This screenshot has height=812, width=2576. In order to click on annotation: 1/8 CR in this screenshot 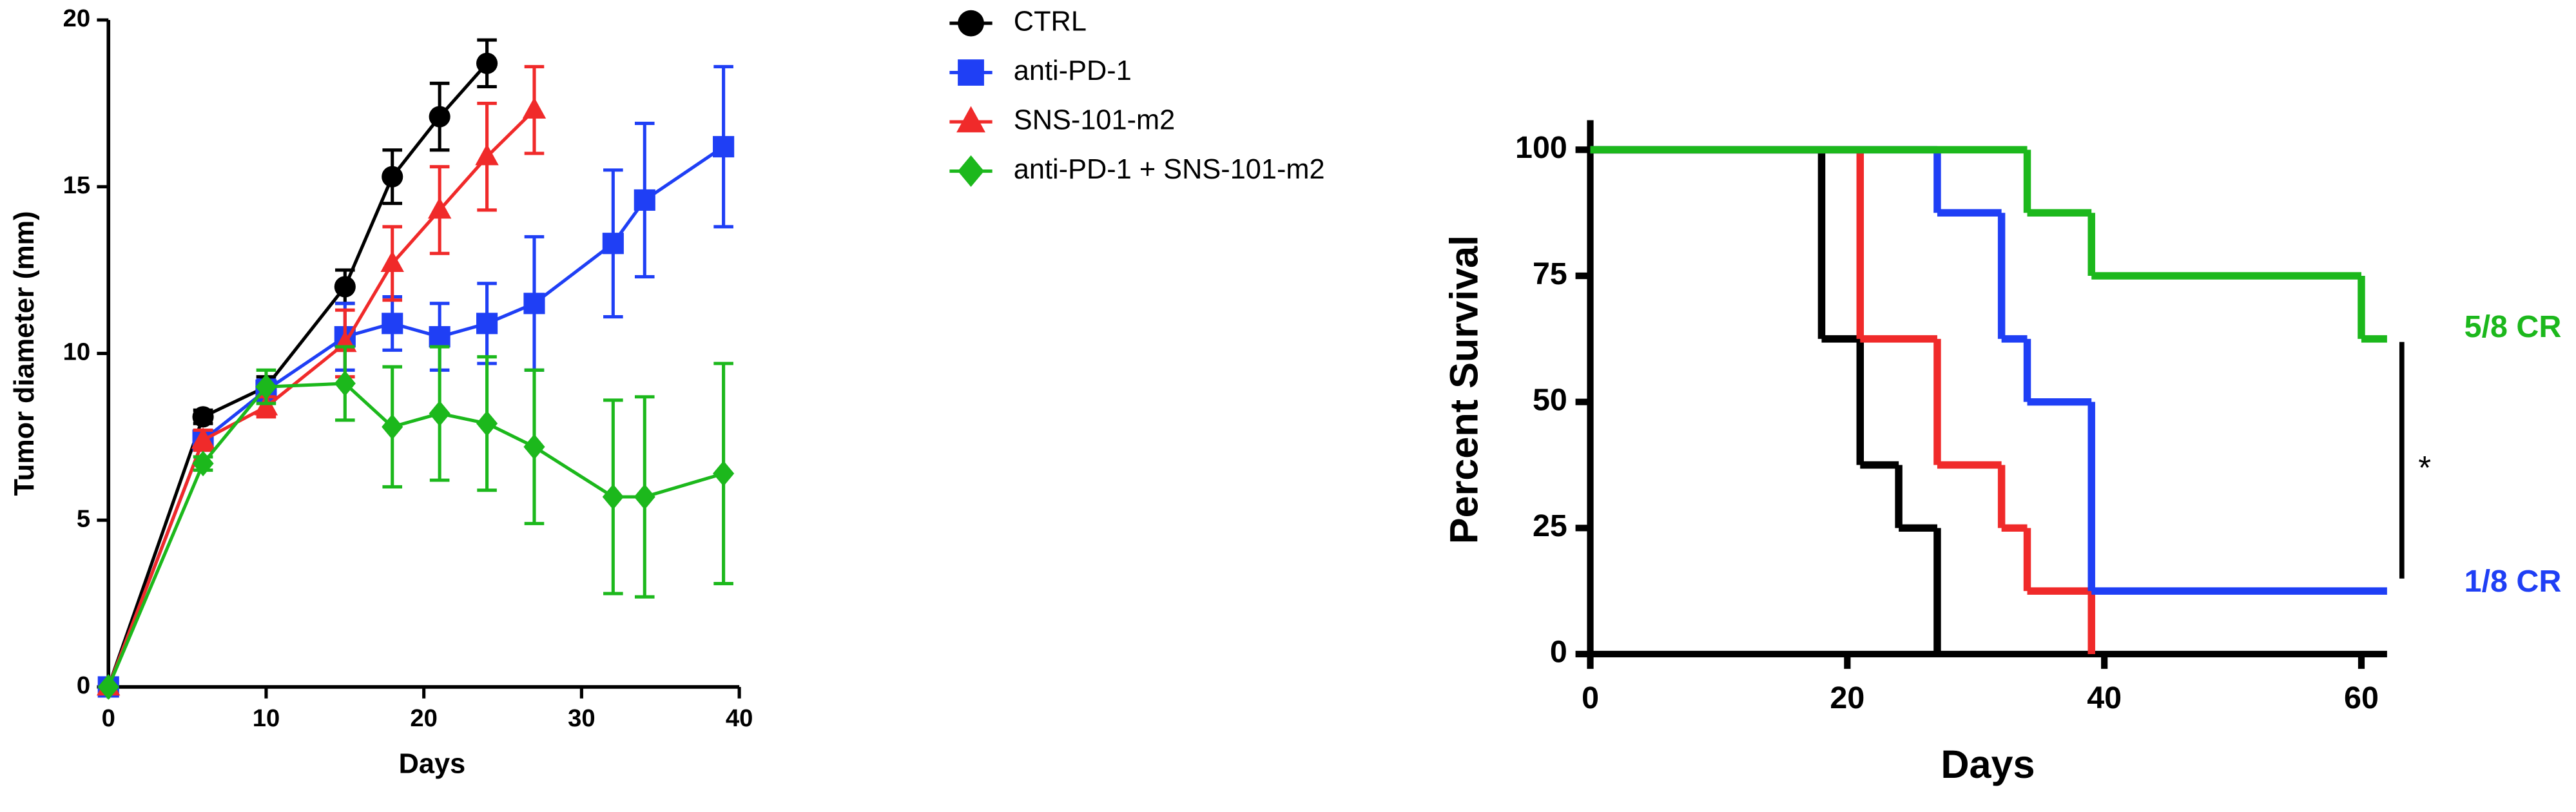, I will do `click(2513, 581)`.